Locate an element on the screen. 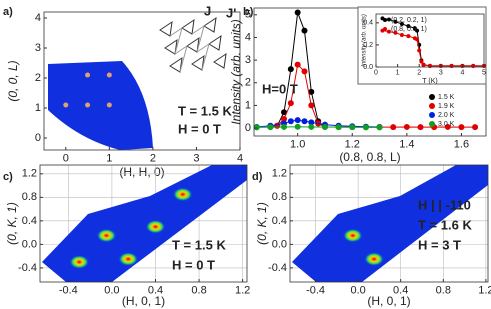 The width and height of the screenshot is (491, 309). x-tick-label: 4 is located at coordinates (240, 159).